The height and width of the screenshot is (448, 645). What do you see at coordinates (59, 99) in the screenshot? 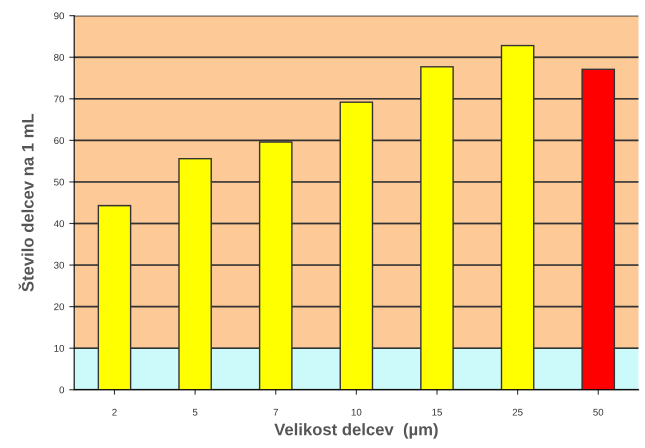
I see `y-tick-label: 70` at bounding box center [59, 99].